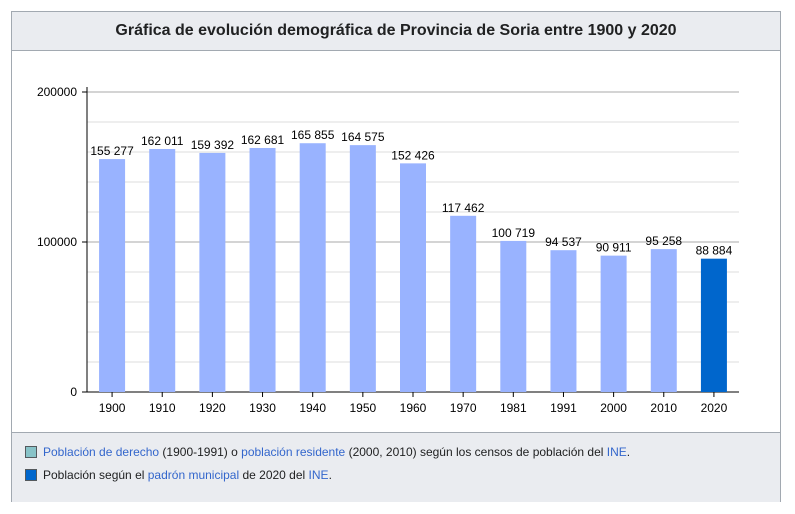  Describe the element at coordinates (463, 208) in the screenshot. I see `bar-value-label: 117 462` at that location.